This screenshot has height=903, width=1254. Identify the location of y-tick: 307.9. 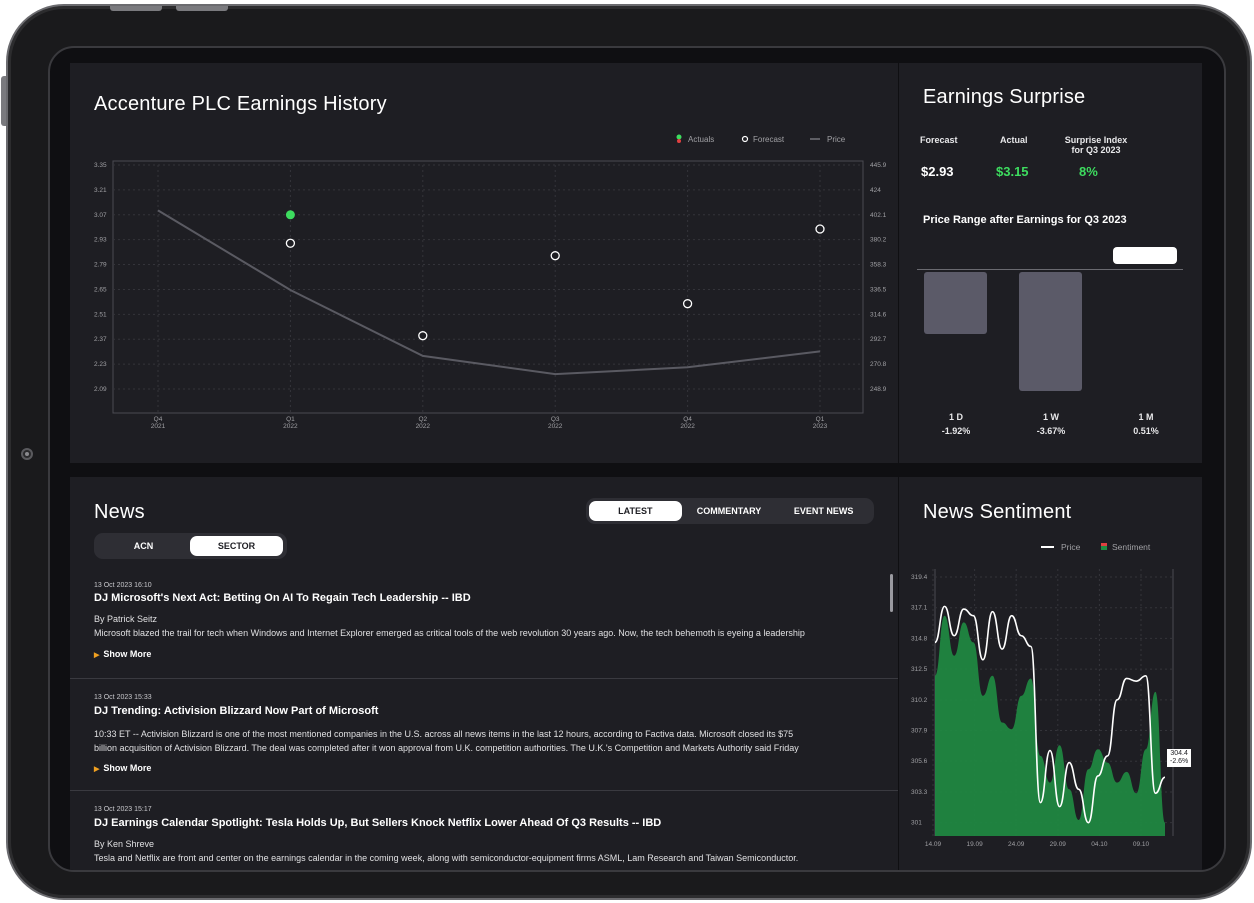
(919, 731).